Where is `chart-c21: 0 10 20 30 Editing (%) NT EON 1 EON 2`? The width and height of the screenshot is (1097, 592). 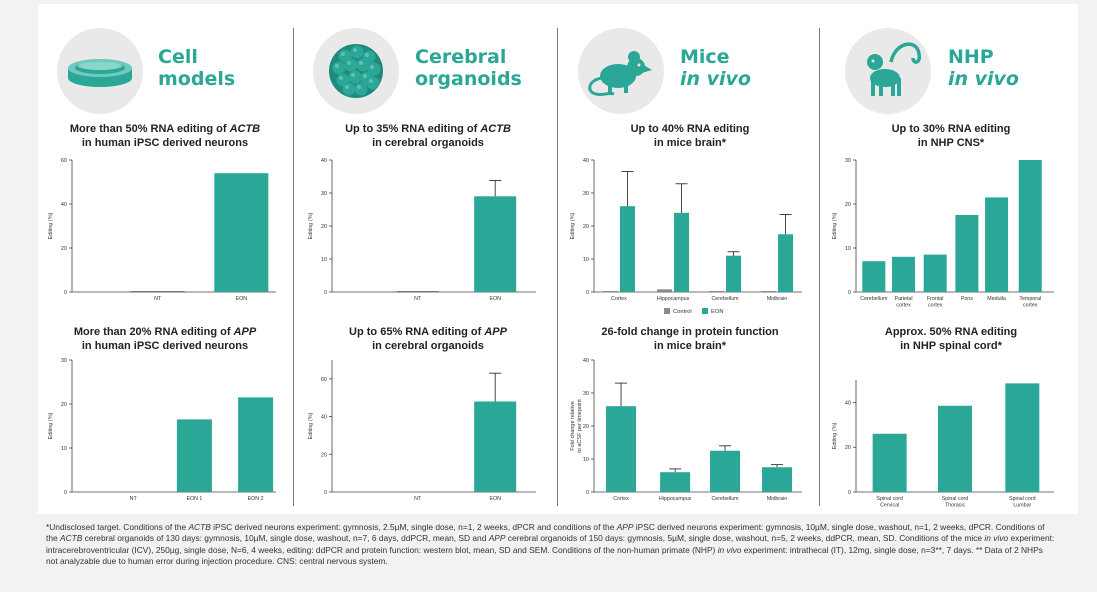 chart-c21: 0 10 20 30 Editing (%) NT EON 1 EON 2 is located at coordinates (162, 430).